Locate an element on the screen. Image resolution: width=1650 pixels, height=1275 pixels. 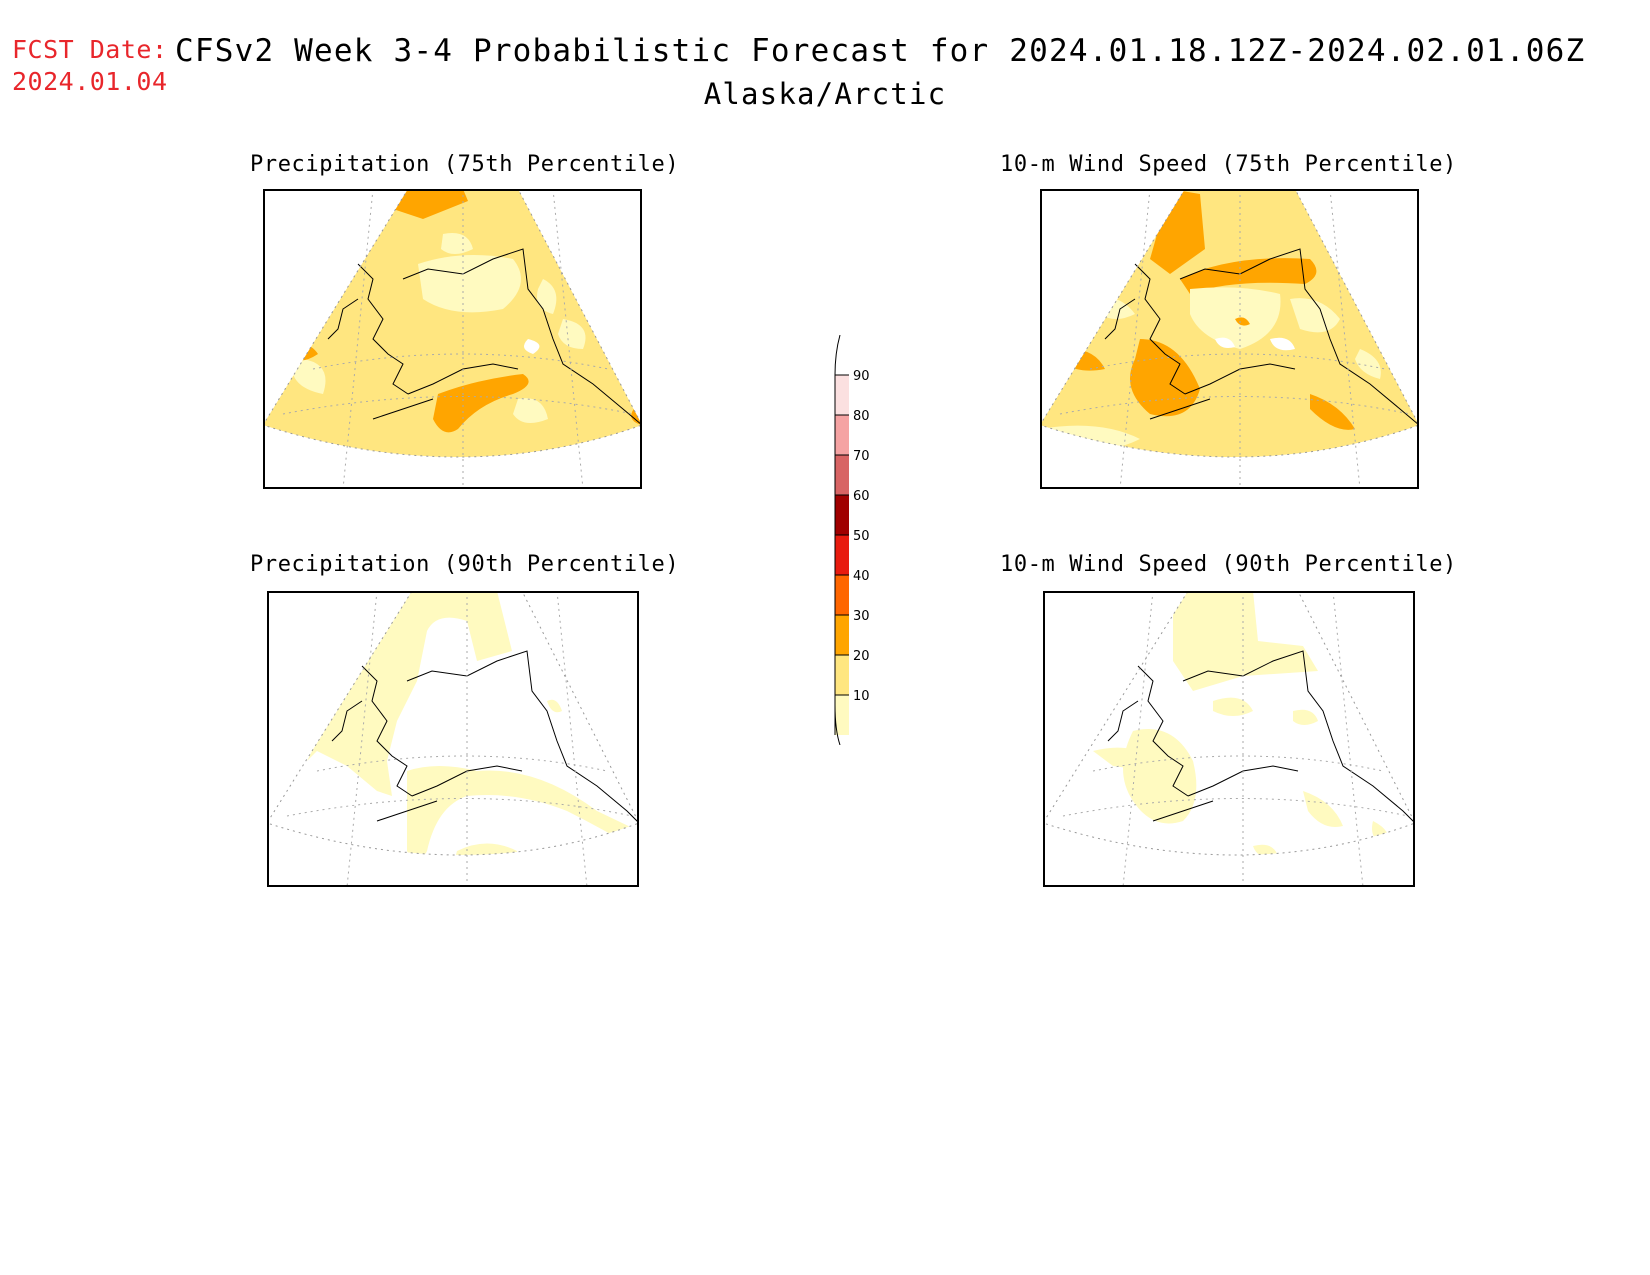
fill-orange is located at coordinates (1177, 231).